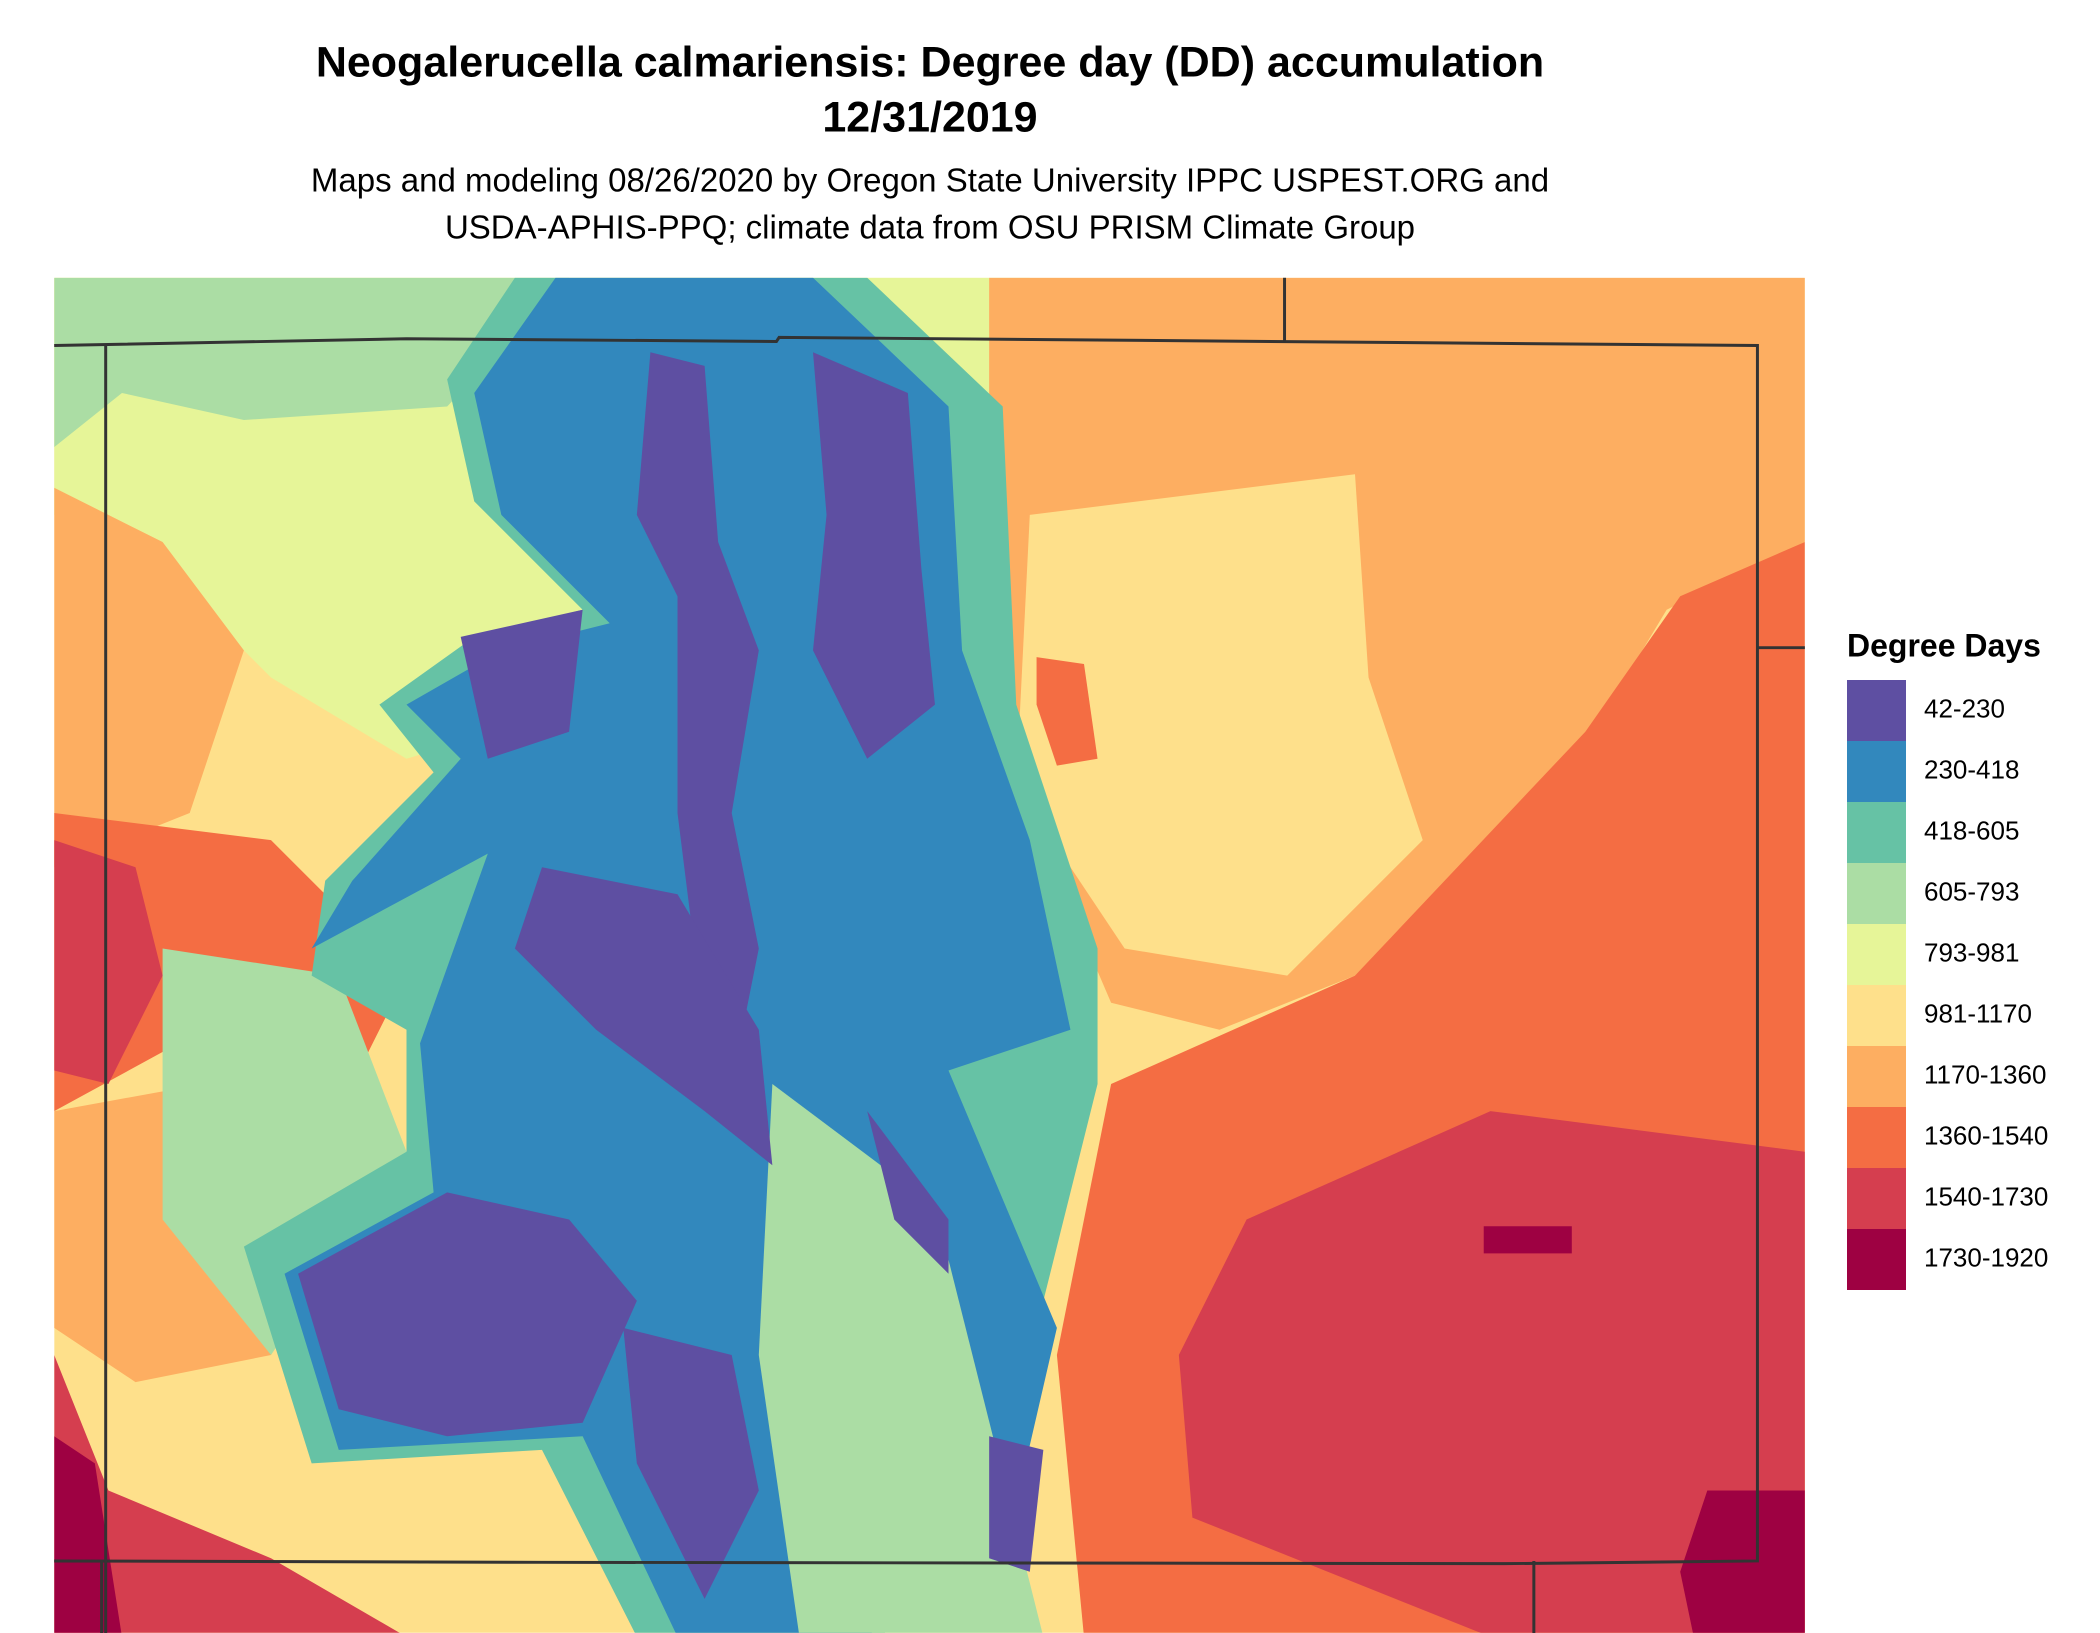  I want to click on legend-label: 605-793, so click(1971, 891).